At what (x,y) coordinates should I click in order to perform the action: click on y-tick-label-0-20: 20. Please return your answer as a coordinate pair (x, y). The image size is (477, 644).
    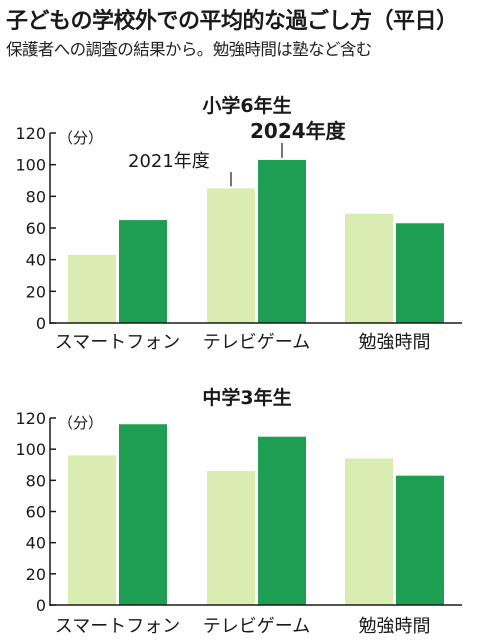
    Looking at the image, I should click on (36, 291).